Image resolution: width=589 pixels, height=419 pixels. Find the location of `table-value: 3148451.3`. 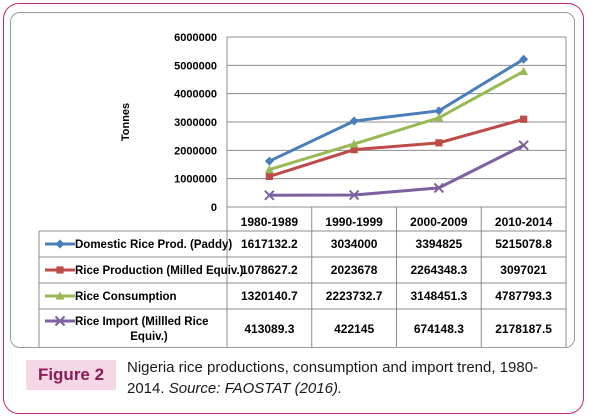

table-value: 3148451.3 is located at coordinates (439, 296).